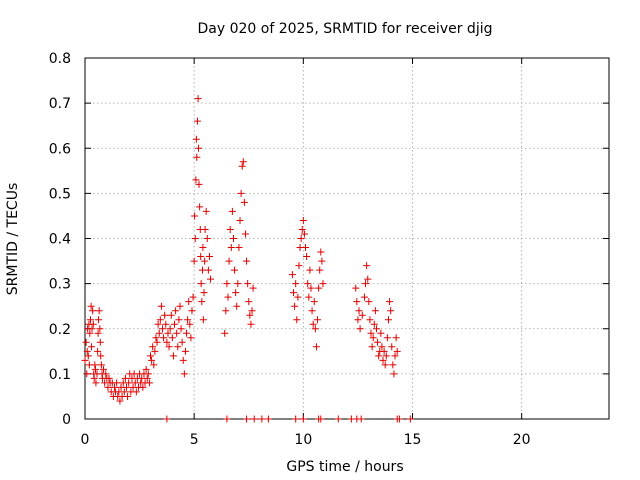 This screenshot has width=640, height=480. Describe the element at coordinates (344, 467) in the screenshot. I see `x-axis-label: GPS time / hours` at that location.